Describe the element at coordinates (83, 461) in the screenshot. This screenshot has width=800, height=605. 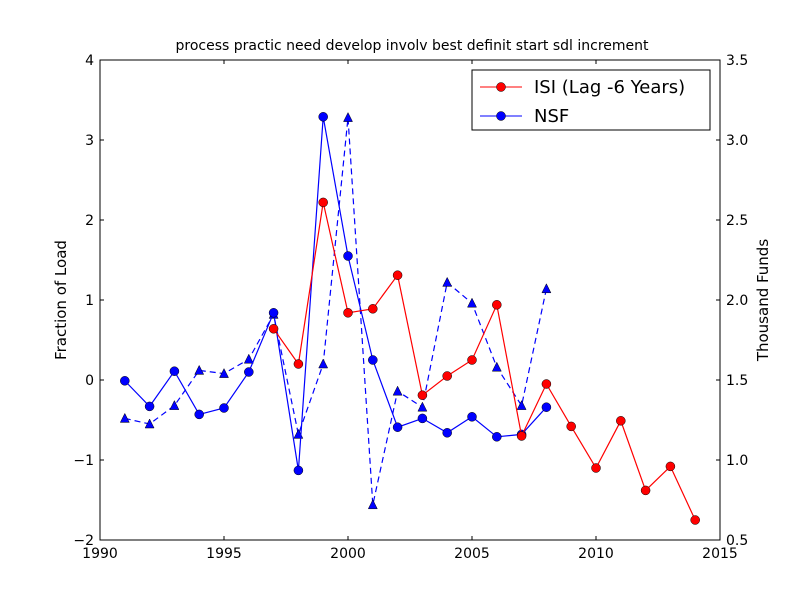
I see `y-tick-label: −1` at that location.